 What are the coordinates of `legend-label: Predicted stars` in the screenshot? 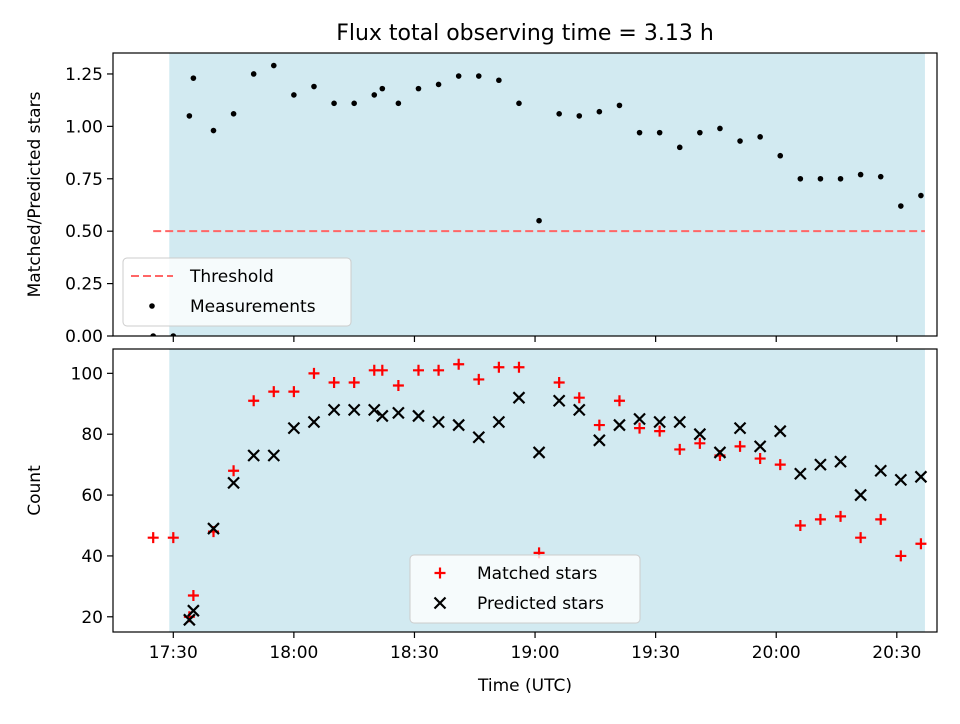 It's located at (540, 604).